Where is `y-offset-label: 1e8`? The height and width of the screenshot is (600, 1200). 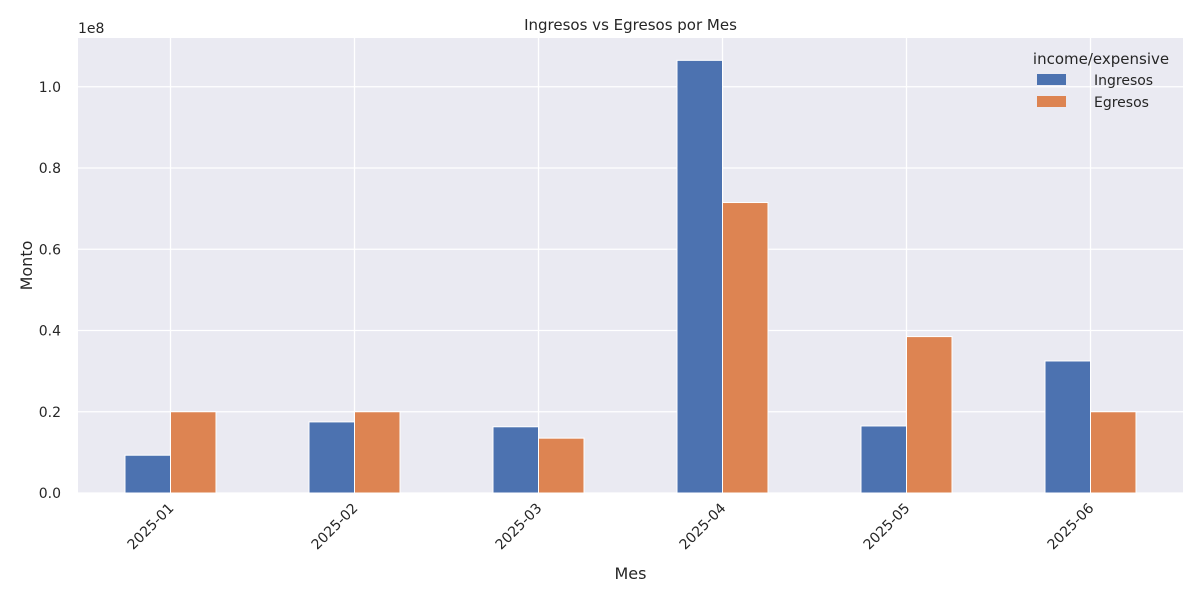 y-offset-label: 1e8 is located at coordinates (91, 29).